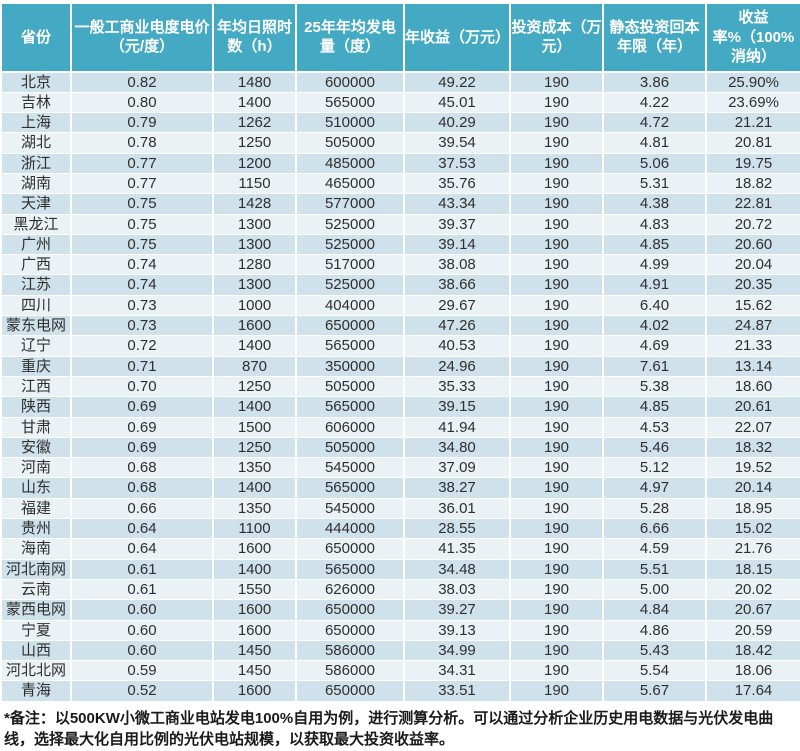 Image resolution: width=800 pixels, height=751 pixels. Describe the element at coordinates (457, 326) in the screenshot. I see `cell-annual-income: 47.26` at that location.